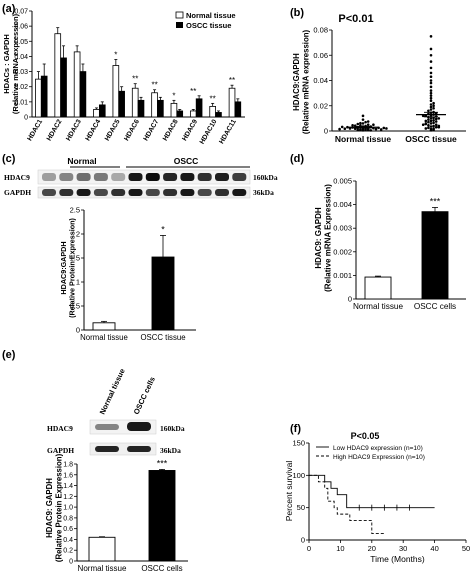 This screenshot has width=474, height=573. What do you see at coordinates (397, 559) in the screenshot?
I see `x-axis-label-f: Time (Months)` at bounding box center [397, 559].